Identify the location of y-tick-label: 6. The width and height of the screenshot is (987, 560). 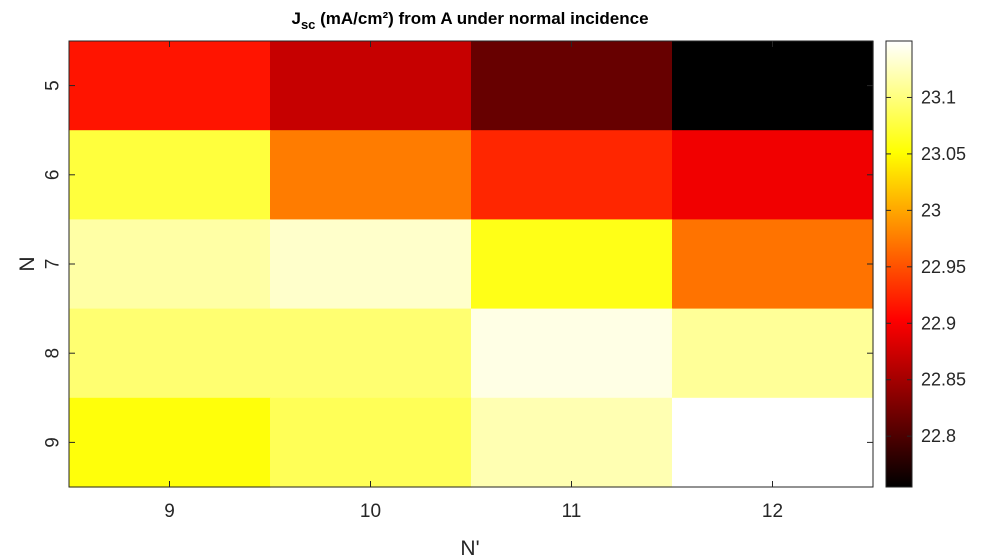
(53, 175).